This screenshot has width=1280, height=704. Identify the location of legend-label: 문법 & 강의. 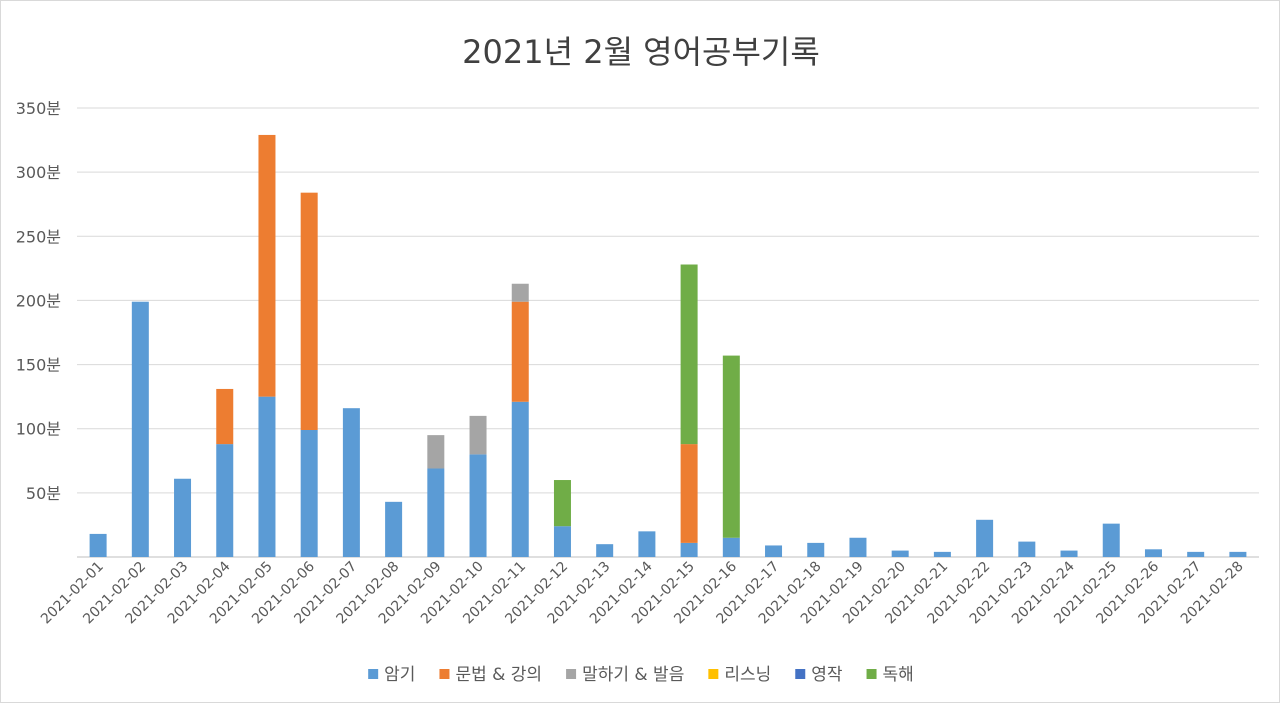
(498, 675).